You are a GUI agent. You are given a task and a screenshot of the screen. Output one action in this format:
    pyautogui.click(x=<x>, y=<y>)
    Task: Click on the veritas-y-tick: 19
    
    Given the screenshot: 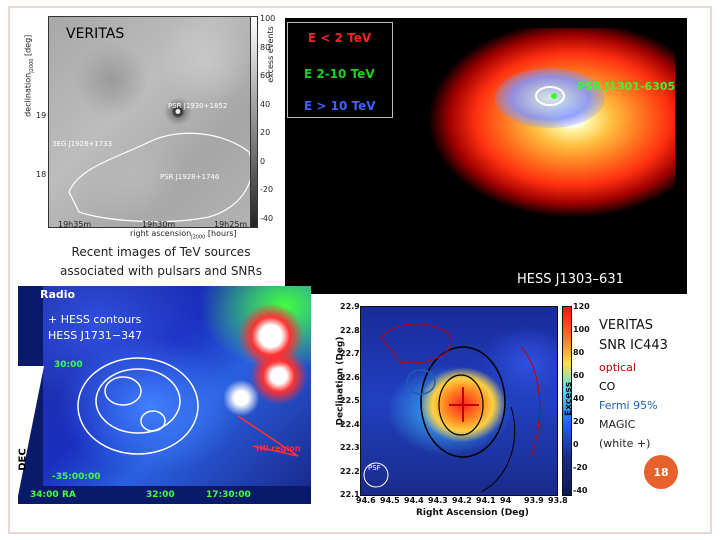 What is the action you would take?
    pyautogui.click(x=41, y=115)
    